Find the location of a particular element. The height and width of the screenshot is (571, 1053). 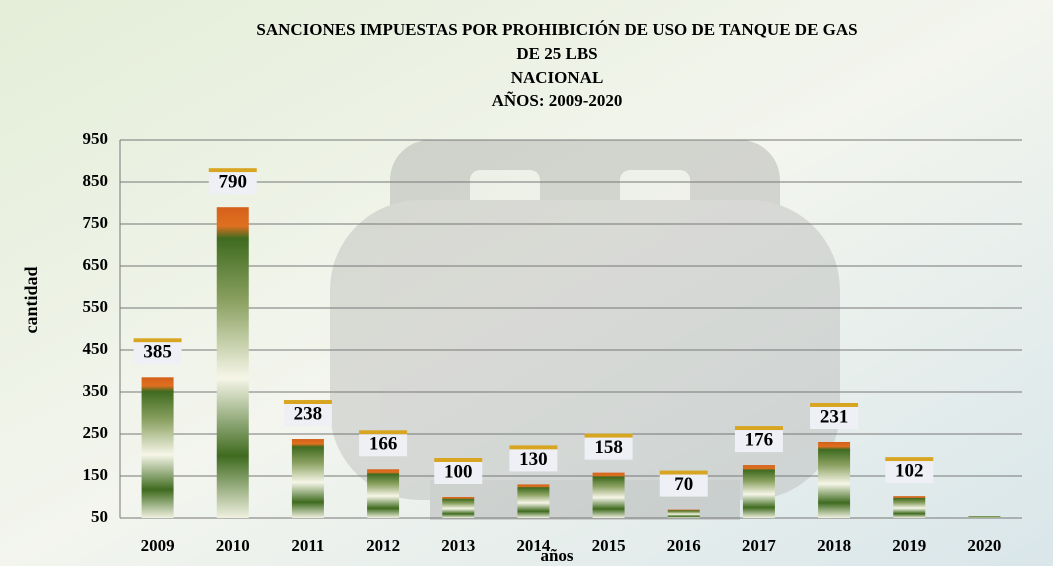

x-tick-label: 2009 is located at coordinates (158, 545).